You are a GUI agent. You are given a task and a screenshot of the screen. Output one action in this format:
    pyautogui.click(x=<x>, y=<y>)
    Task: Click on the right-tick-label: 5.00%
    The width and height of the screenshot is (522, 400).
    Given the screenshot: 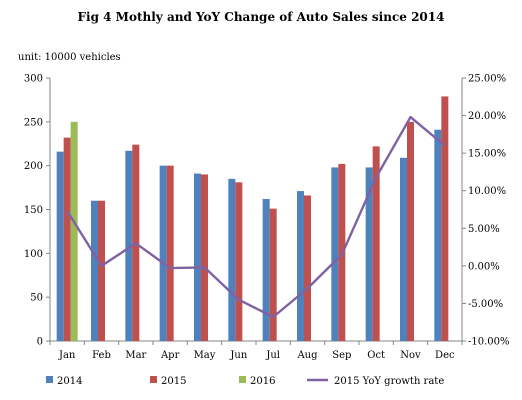 What is the action you would take?
    pyautogui.click(x=484, y=229)
    